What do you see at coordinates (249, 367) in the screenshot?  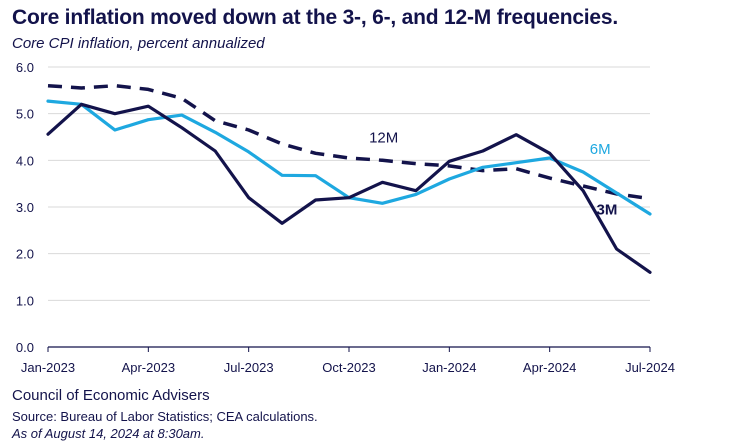 I see `x-tick-label: Jul-2023` at bounding box center [249, 367].